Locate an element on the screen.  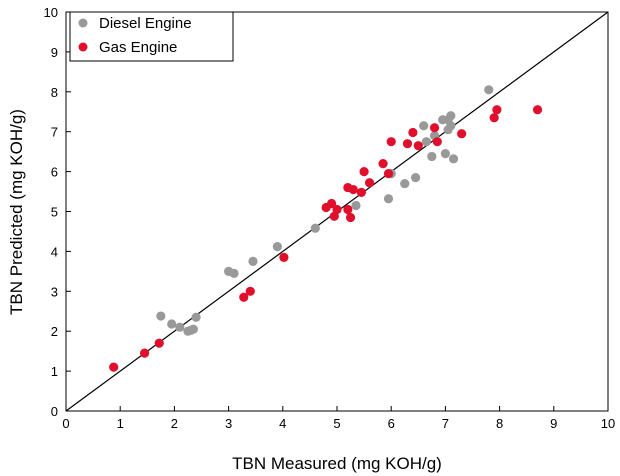
y-tick-label: 1 is located at coordinates (54, 371).